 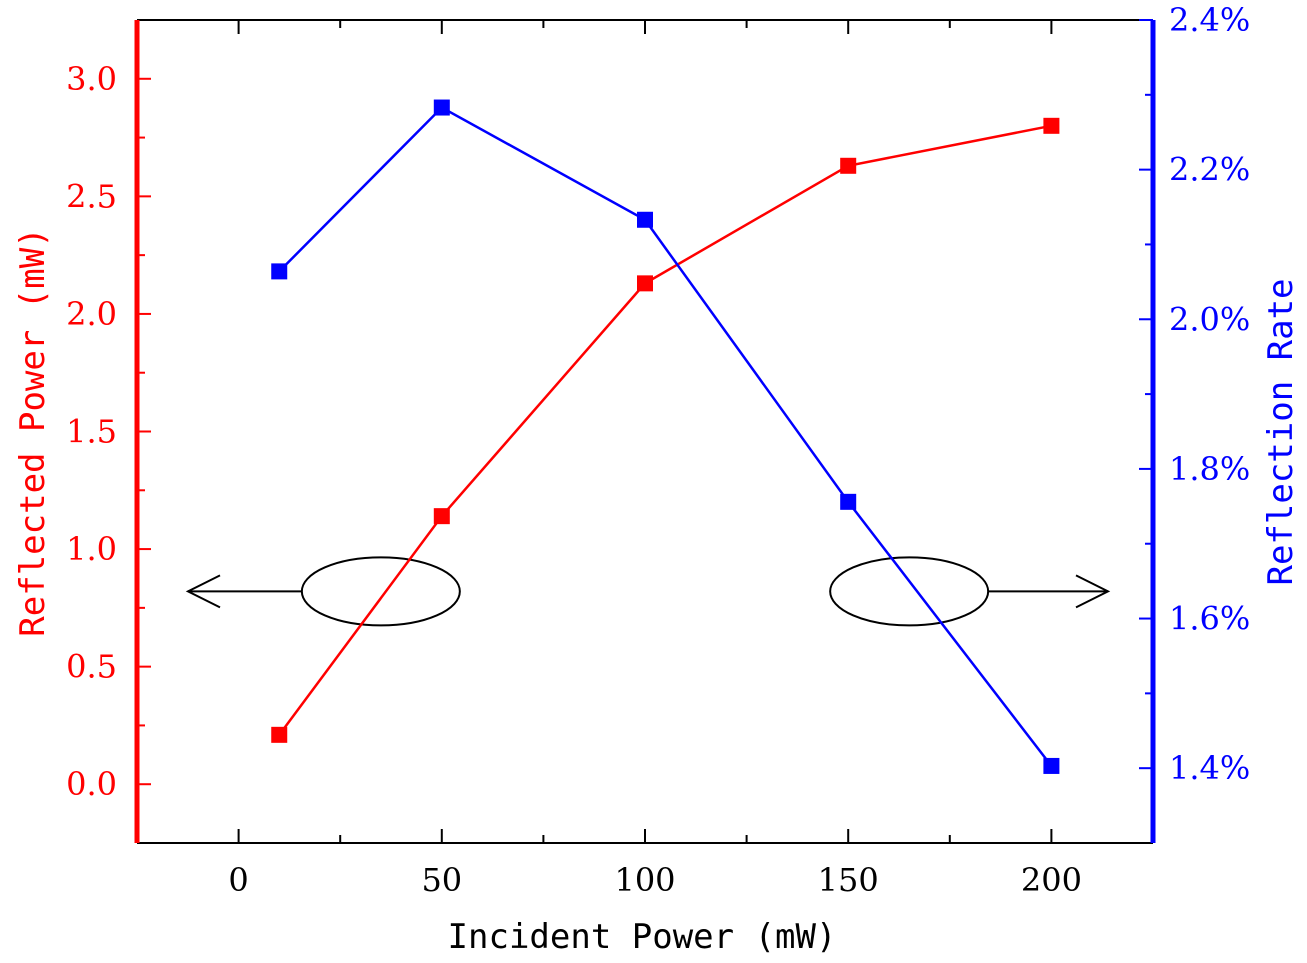 What do you see at coordinates (848, 880) in the screenshot?
I see `x-tick-label: 150` at bounding box center [848, 880].